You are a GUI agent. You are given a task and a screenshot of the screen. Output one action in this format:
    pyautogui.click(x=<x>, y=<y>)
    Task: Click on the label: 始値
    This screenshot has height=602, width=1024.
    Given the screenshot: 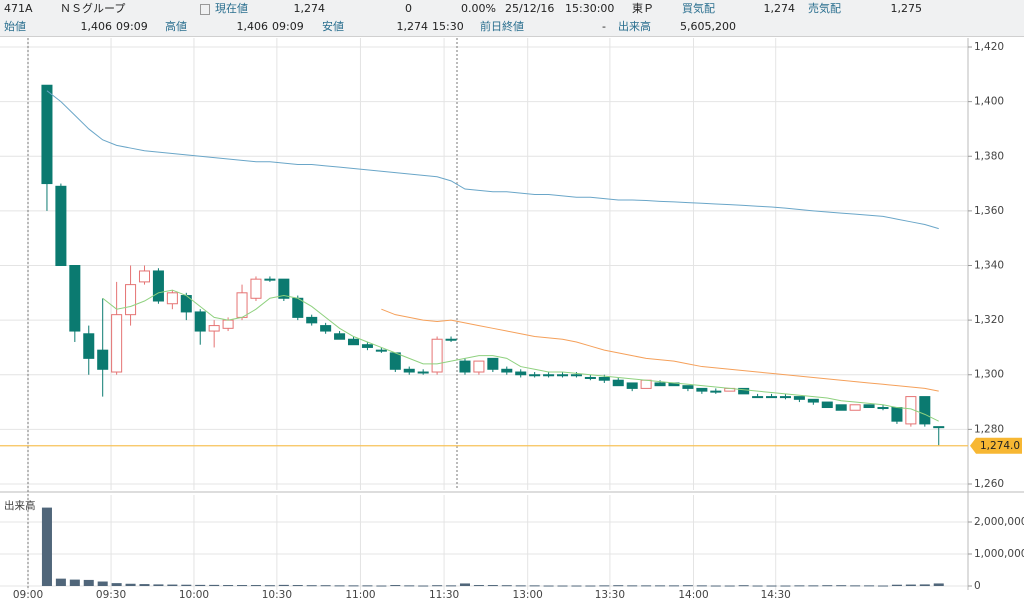 What is the action you would take?
    pyautogui.click(x=15, y=26)
    